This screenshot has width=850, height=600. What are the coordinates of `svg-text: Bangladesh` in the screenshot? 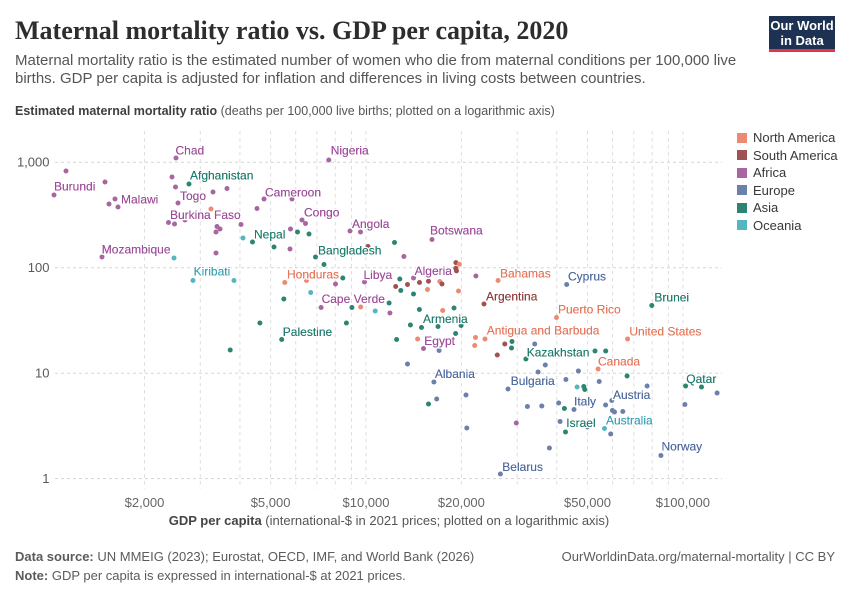 It's located at (349, 251).